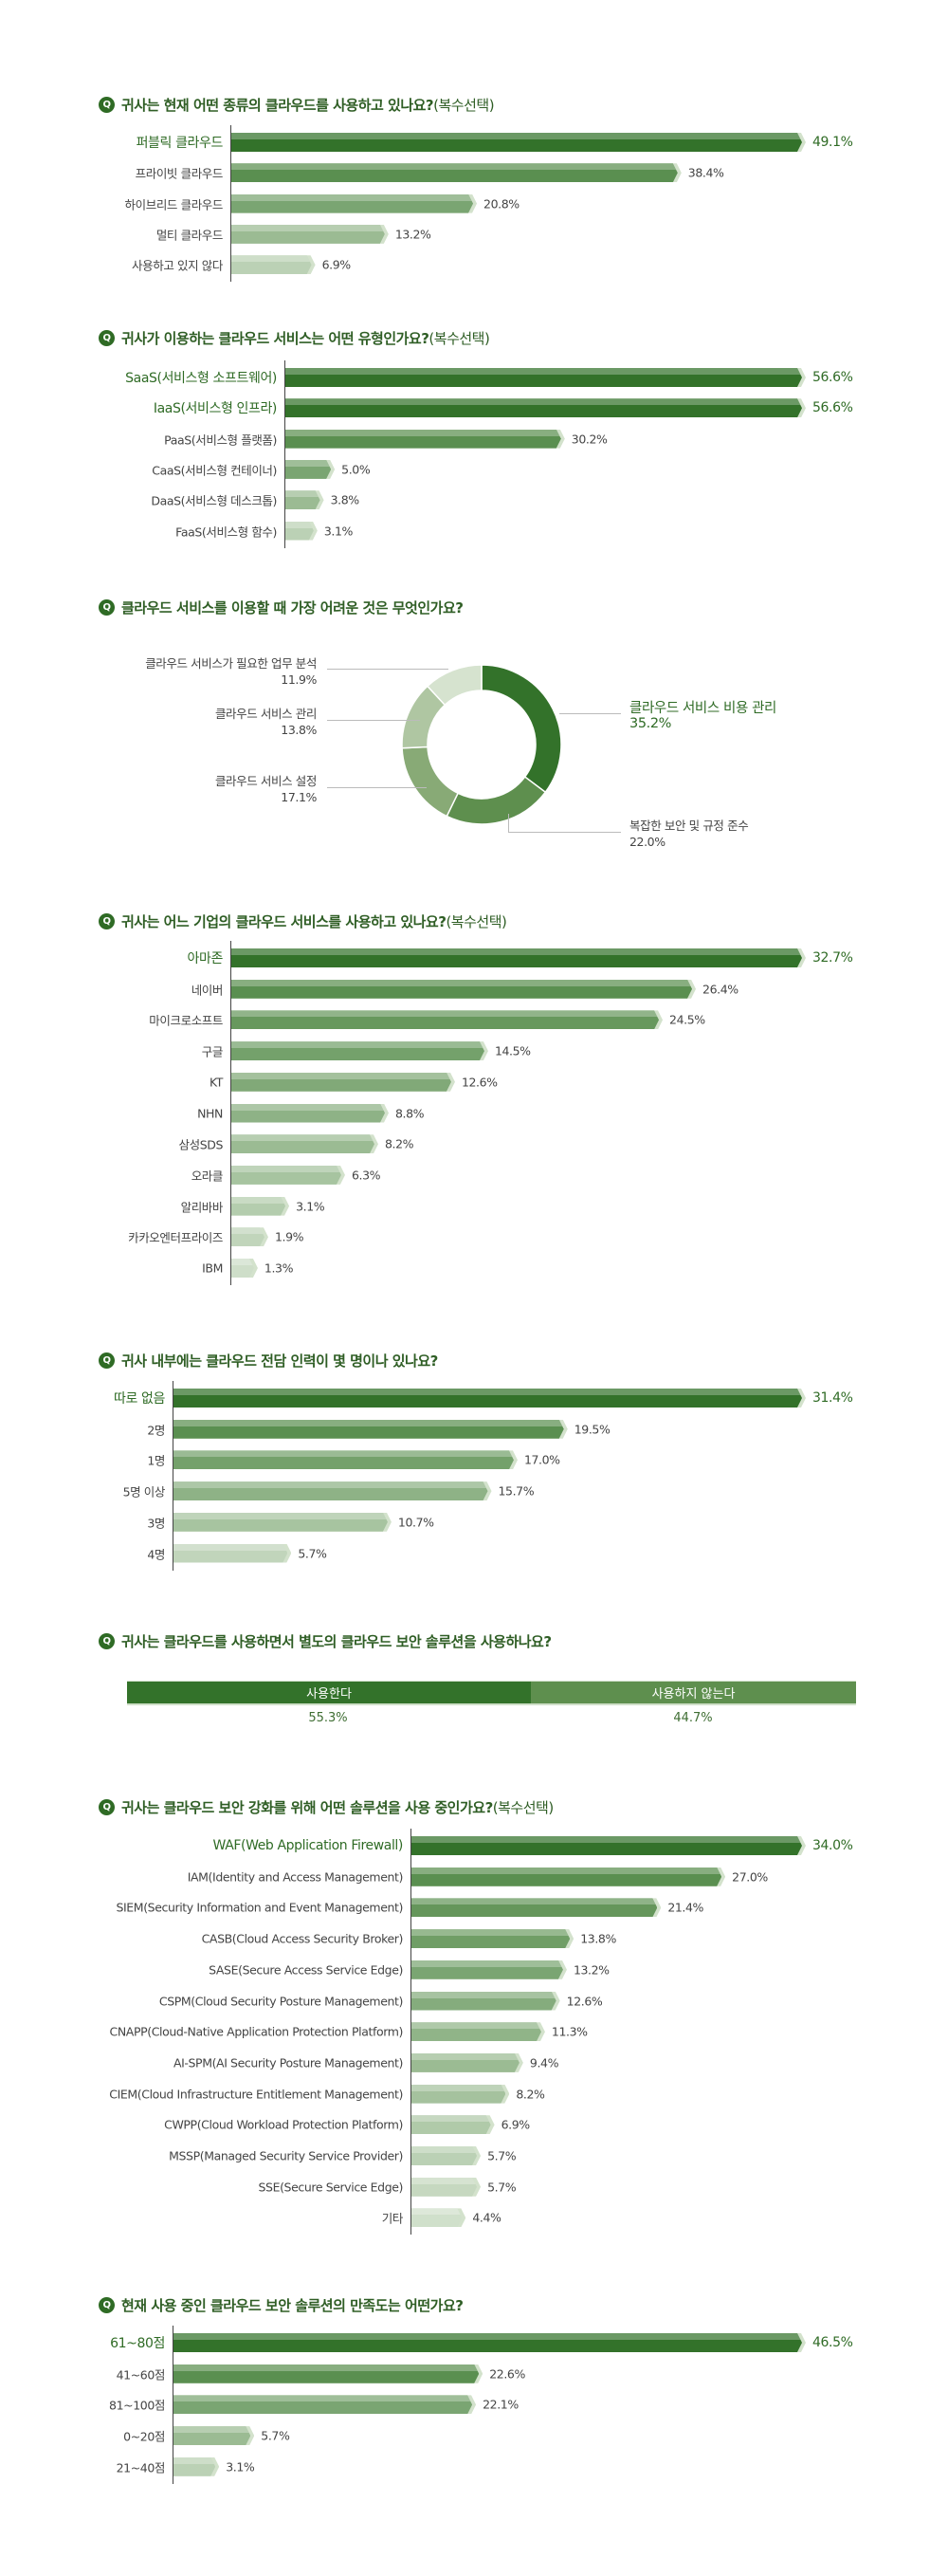 The image size is (948, 2576). Describe the element at coordinates (589, 439) in the screenshot. I see `bar-value: 30.2%` at that location.